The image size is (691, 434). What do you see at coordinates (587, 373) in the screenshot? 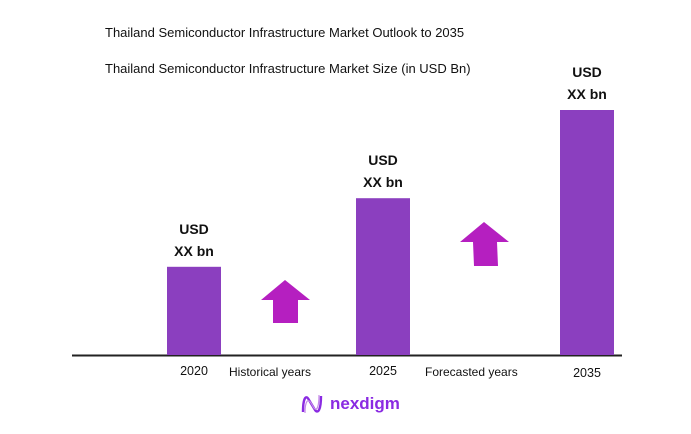
I see `x-tick-label: 2035` at bounding box center [587, 373].